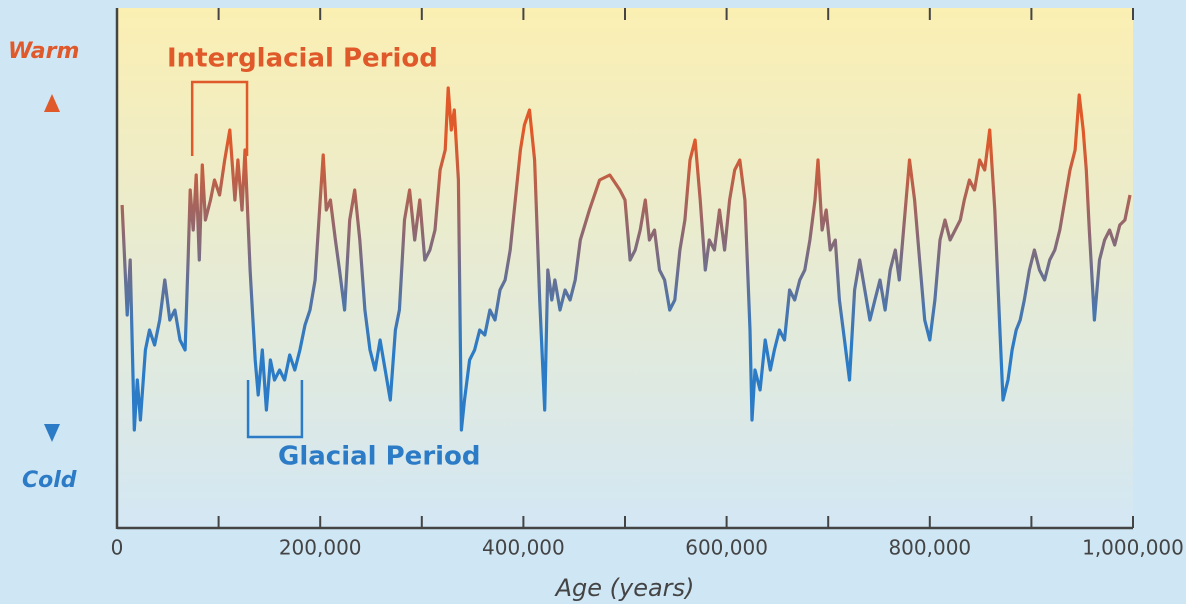 This screenshot has height=604, width=1186. Describe the element at coordinates (302, 59) in the screenshot. I see `annotation-label: Interglacial Period` at that location.